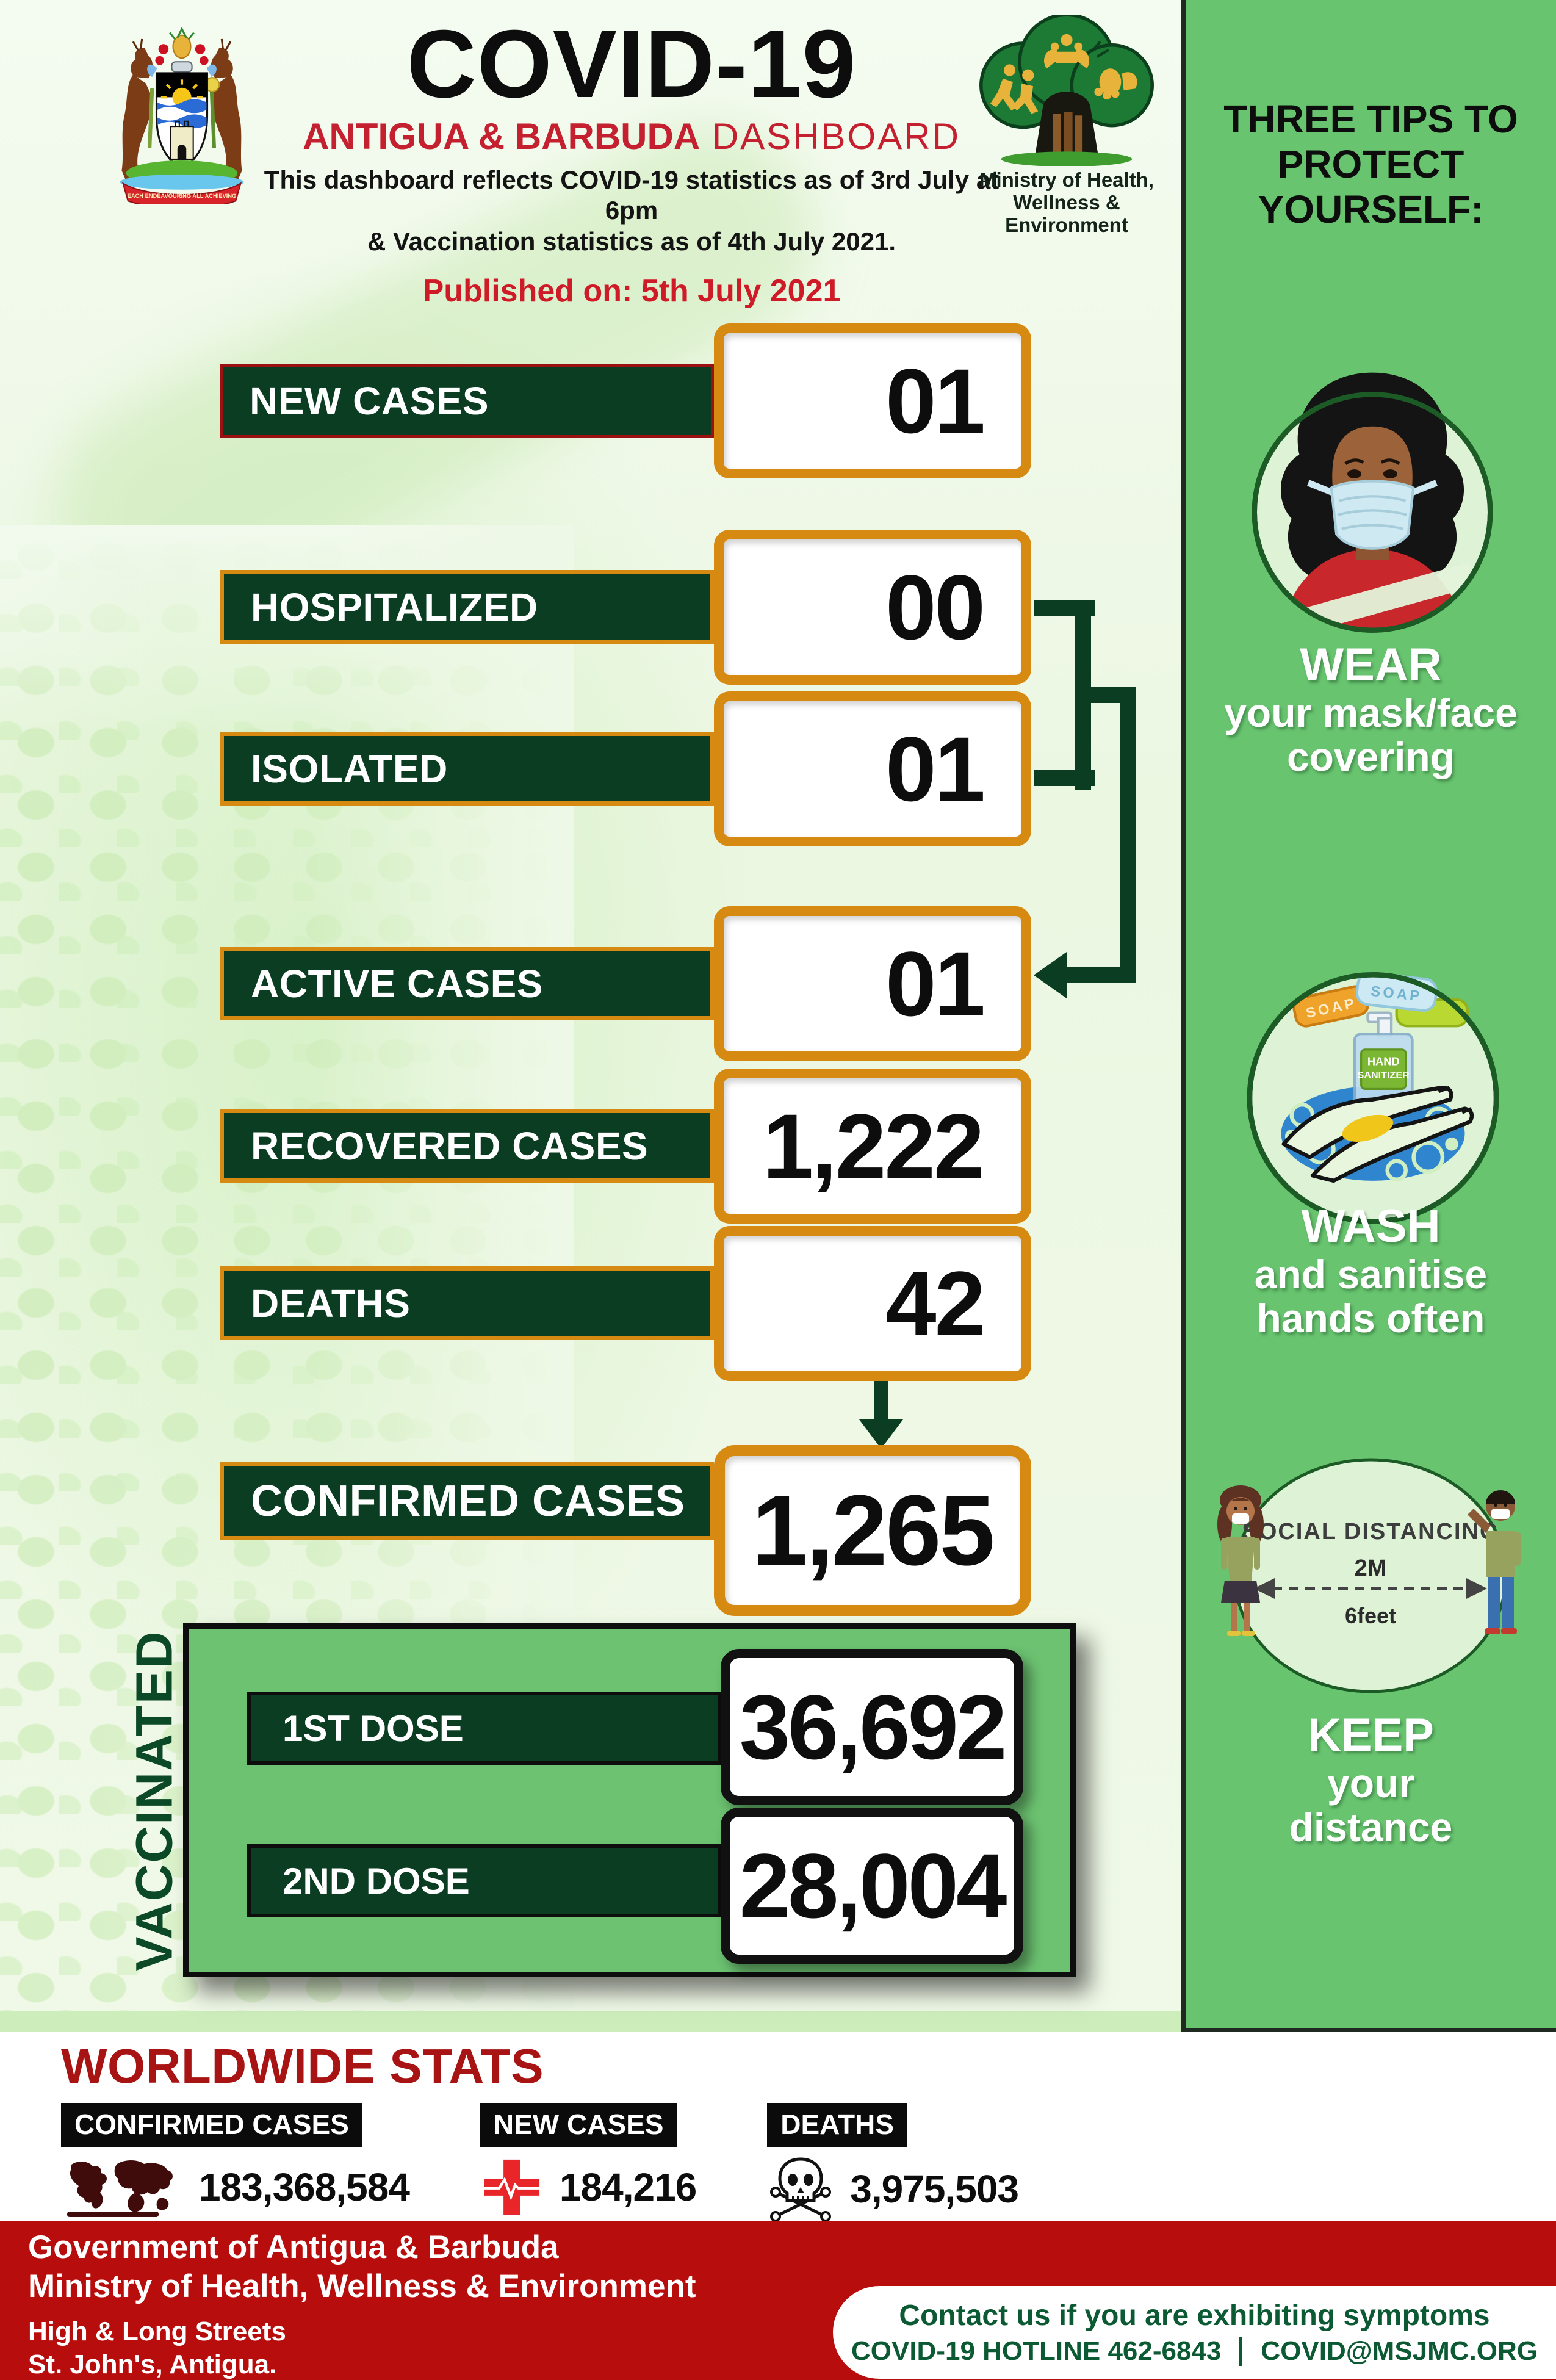 Image resolution: width=1556 pixels, height=2380 pixels. I want to click on dose-value-box: 28,004, so click(872, 1886).